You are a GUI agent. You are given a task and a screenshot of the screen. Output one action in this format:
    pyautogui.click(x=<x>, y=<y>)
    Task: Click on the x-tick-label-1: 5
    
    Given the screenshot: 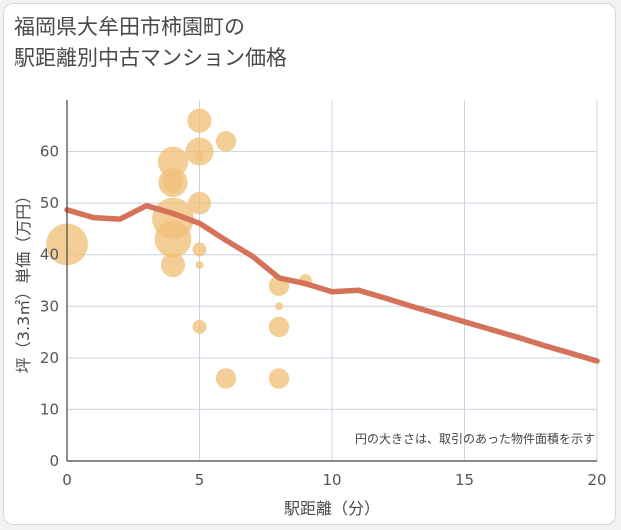 What is the action you would take?
    pyautogui.click(x=200, y=480)
    